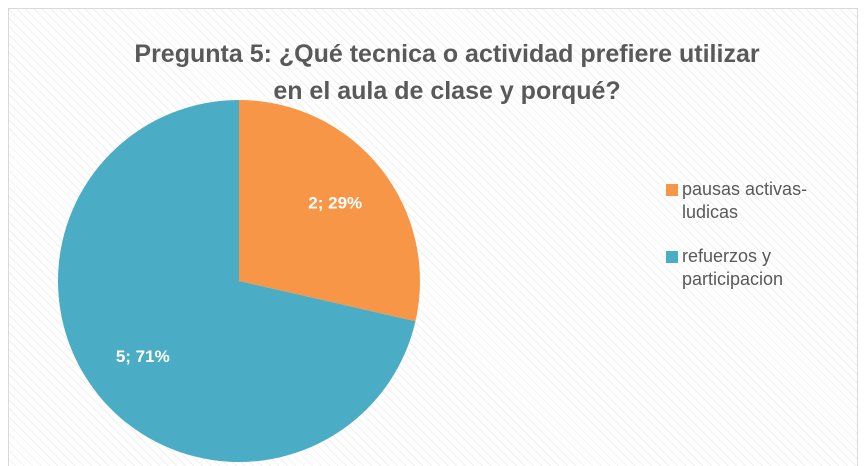 This screenshot has width=868, height=466. What do you see at coordinates (143, 356) in the screenshot?
I see `data-label: 5; 71%` at bounding box center [143, 356].